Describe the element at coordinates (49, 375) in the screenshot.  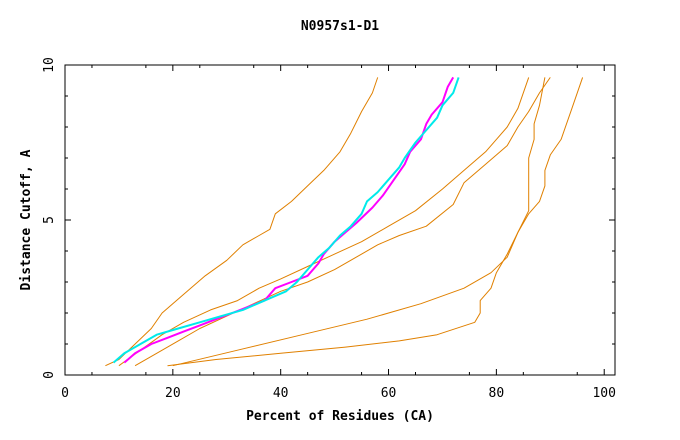
I see `y-tick-label: 0` at that location.